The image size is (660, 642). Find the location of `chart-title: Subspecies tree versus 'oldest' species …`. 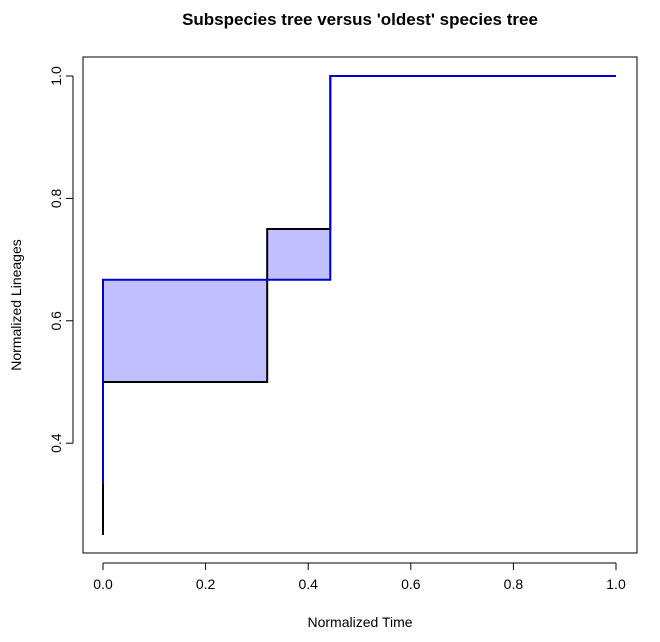

chart-title: Subspecies tree versus 'oldest' species … is located at coordinates (360, 19).